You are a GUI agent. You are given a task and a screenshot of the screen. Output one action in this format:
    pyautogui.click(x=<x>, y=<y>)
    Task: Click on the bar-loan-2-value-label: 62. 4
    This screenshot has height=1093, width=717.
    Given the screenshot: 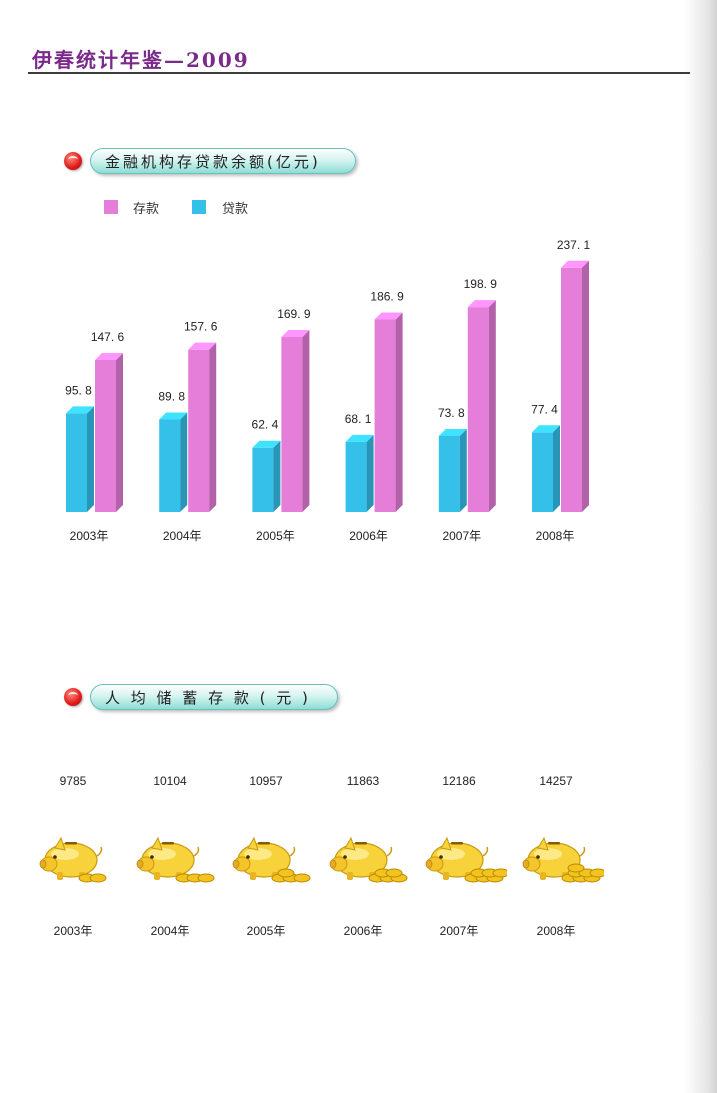 What is the action you would take?
    pyautogui.click(x=265, y=425)
    